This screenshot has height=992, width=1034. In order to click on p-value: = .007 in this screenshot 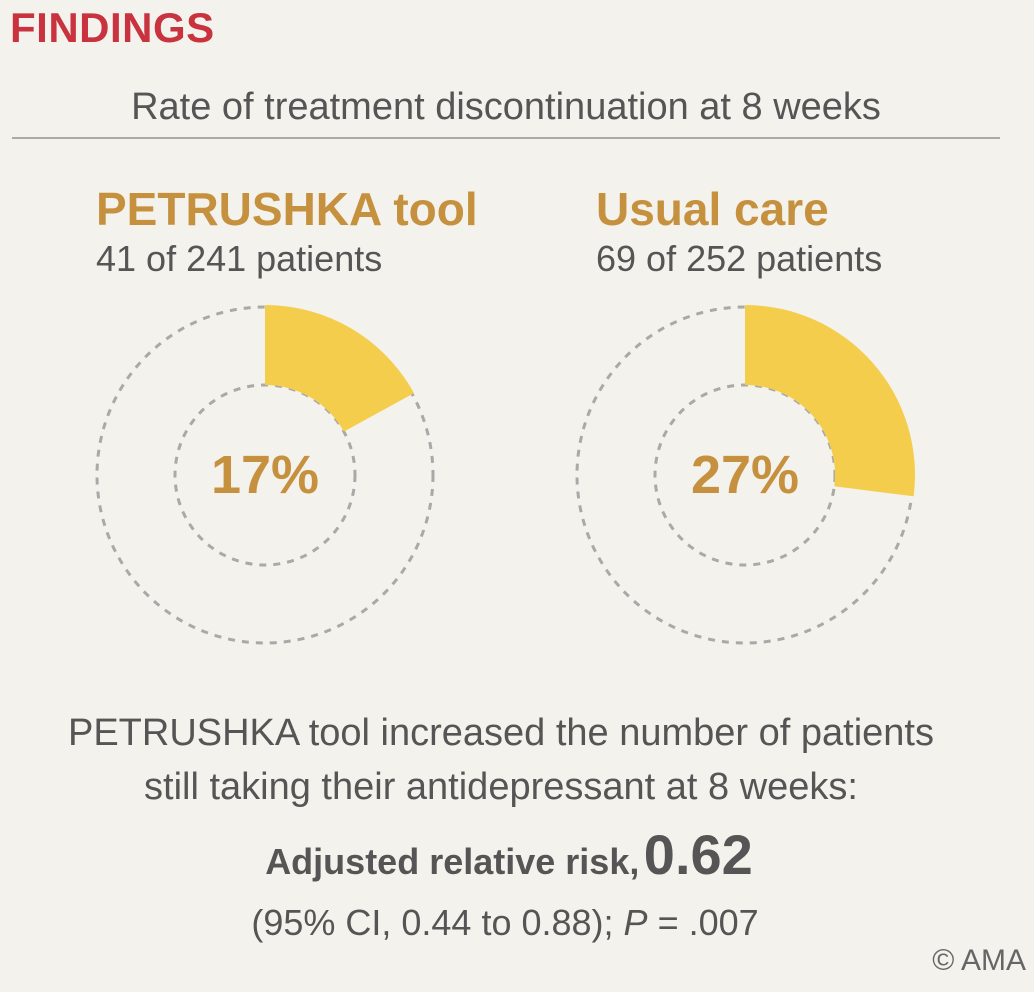, I will do `click(703, 922)`.